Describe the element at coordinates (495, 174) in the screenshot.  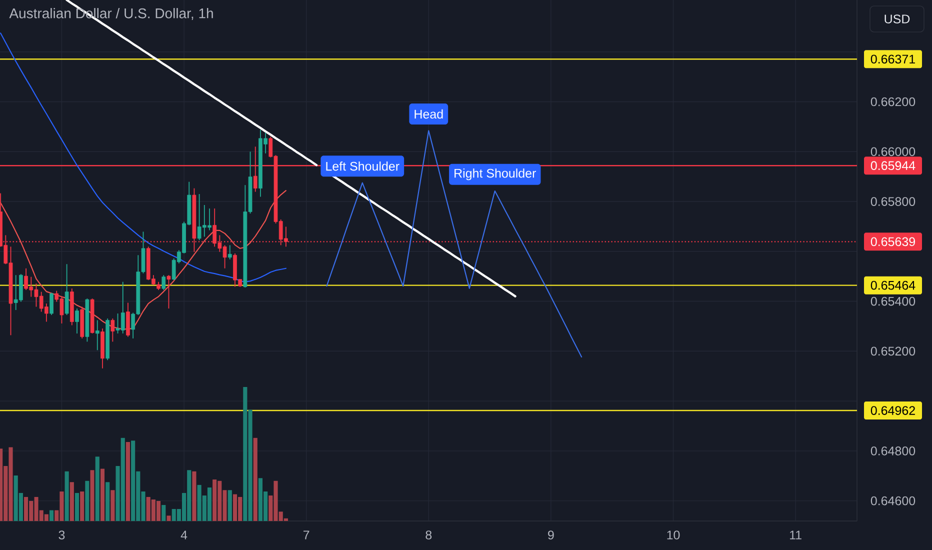
I see `annotation: Right Shoulder` at that location.